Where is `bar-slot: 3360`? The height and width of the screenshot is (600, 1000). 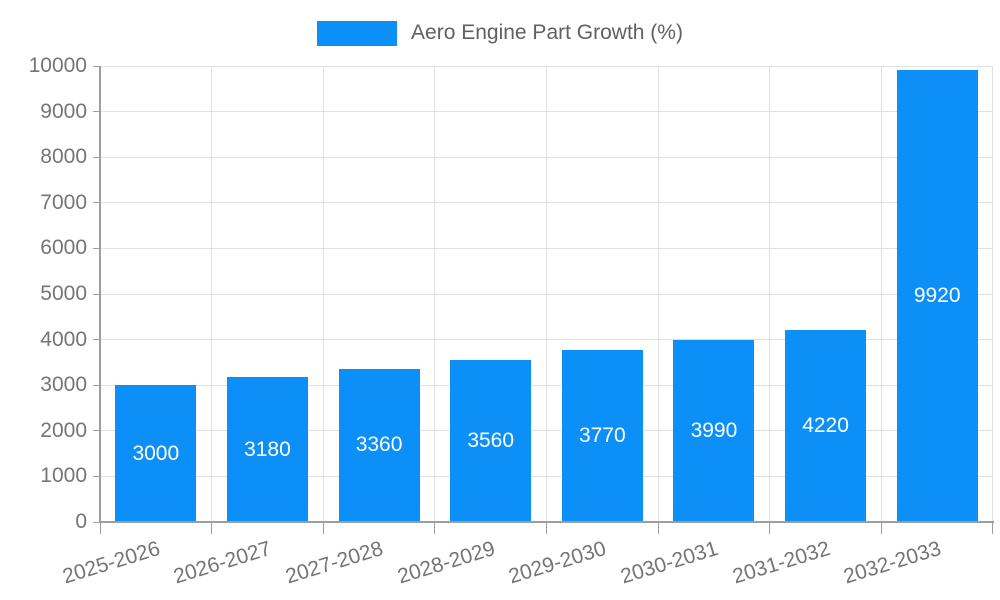
bar-slot: 3360 is located at coordinates (379, 294).